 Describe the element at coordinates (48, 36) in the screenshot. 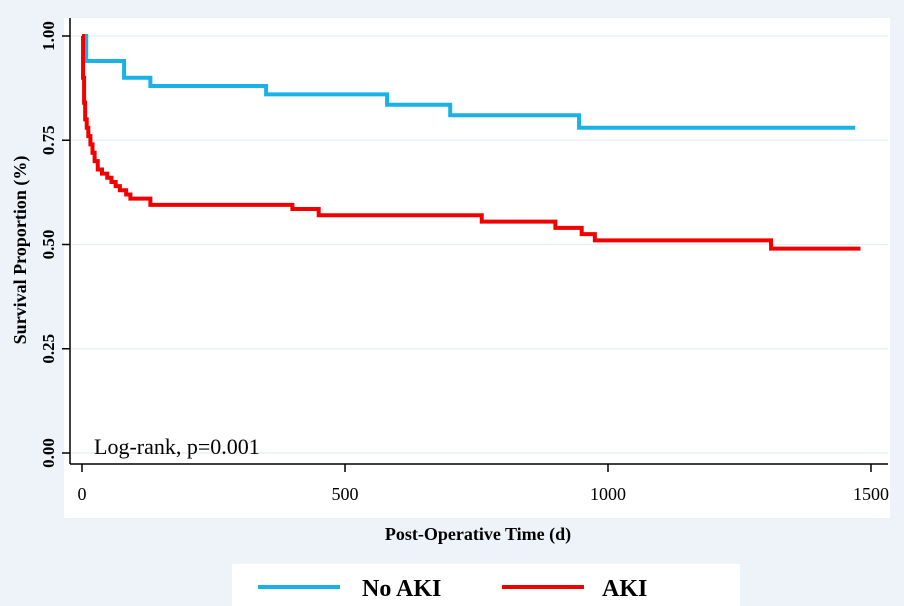

I see `y-tick-label-4: 1.00` at that location.